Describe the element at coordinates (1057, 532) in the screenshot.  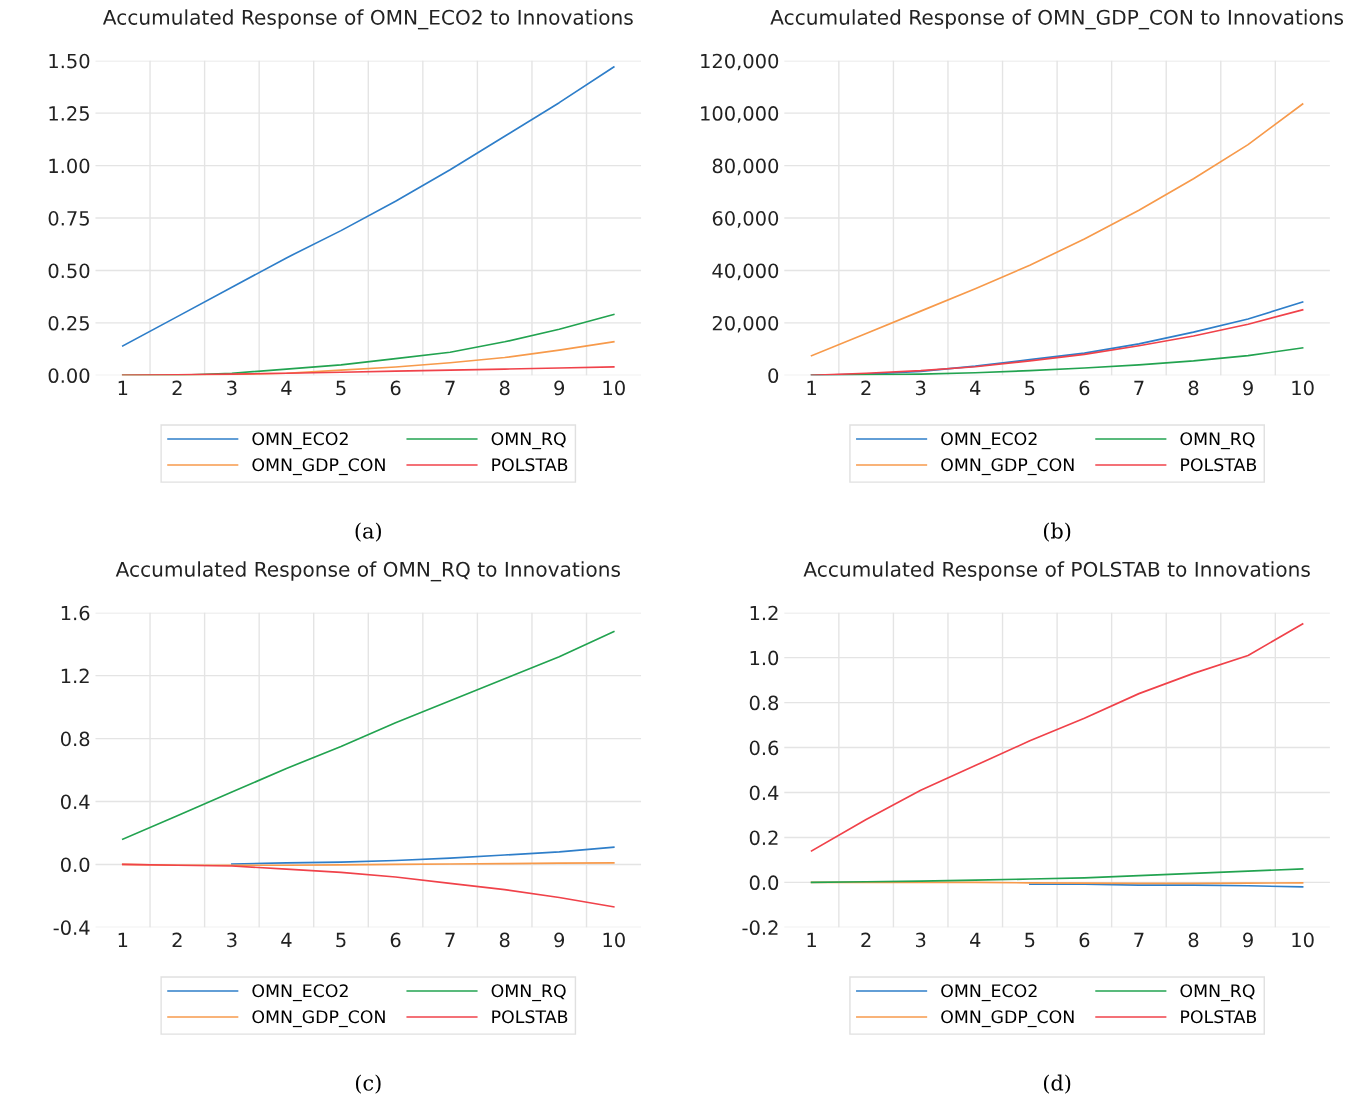
I see `text: (b)` at that location.